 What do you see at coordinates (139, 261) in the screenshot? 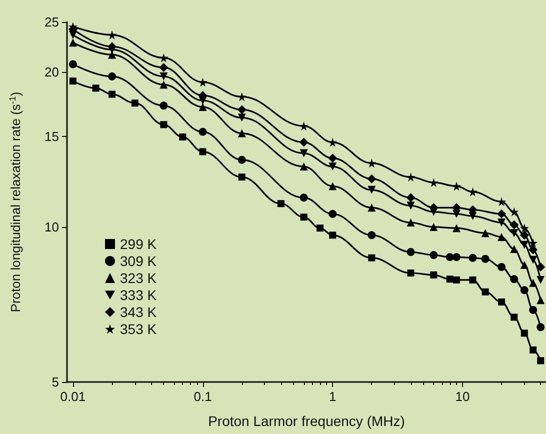
I see `legend-label: 309 K` at bounding box center [139, 261].